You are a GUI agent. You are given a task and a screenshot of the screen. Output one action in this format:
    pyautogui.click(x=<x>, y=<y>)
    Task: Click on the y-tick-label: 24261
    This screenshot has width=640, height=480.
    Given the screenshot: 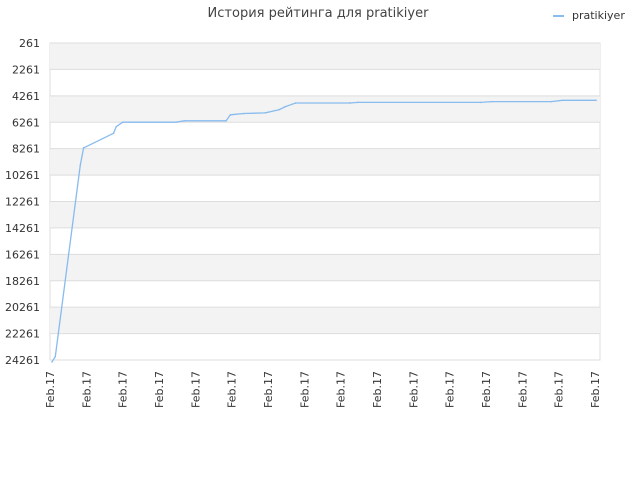 What is the action you would take?
    pyautogui.click(x=22, y=360)
    